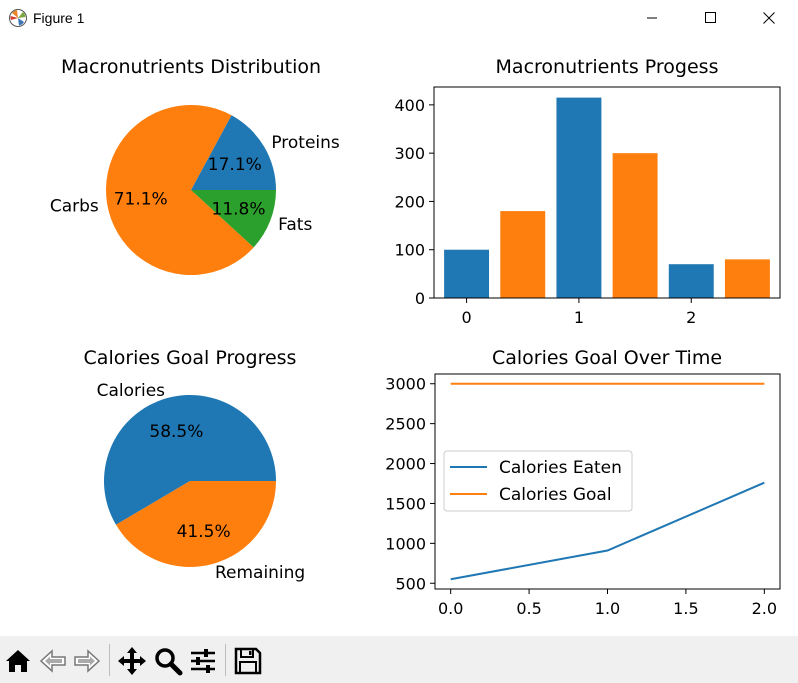 The height and width of the screenshot is (683, 798). What do you see at coordinates (399, 18) in the screenshot?
I see `title-bar: Figure 1` at bounding box center [399, 18].